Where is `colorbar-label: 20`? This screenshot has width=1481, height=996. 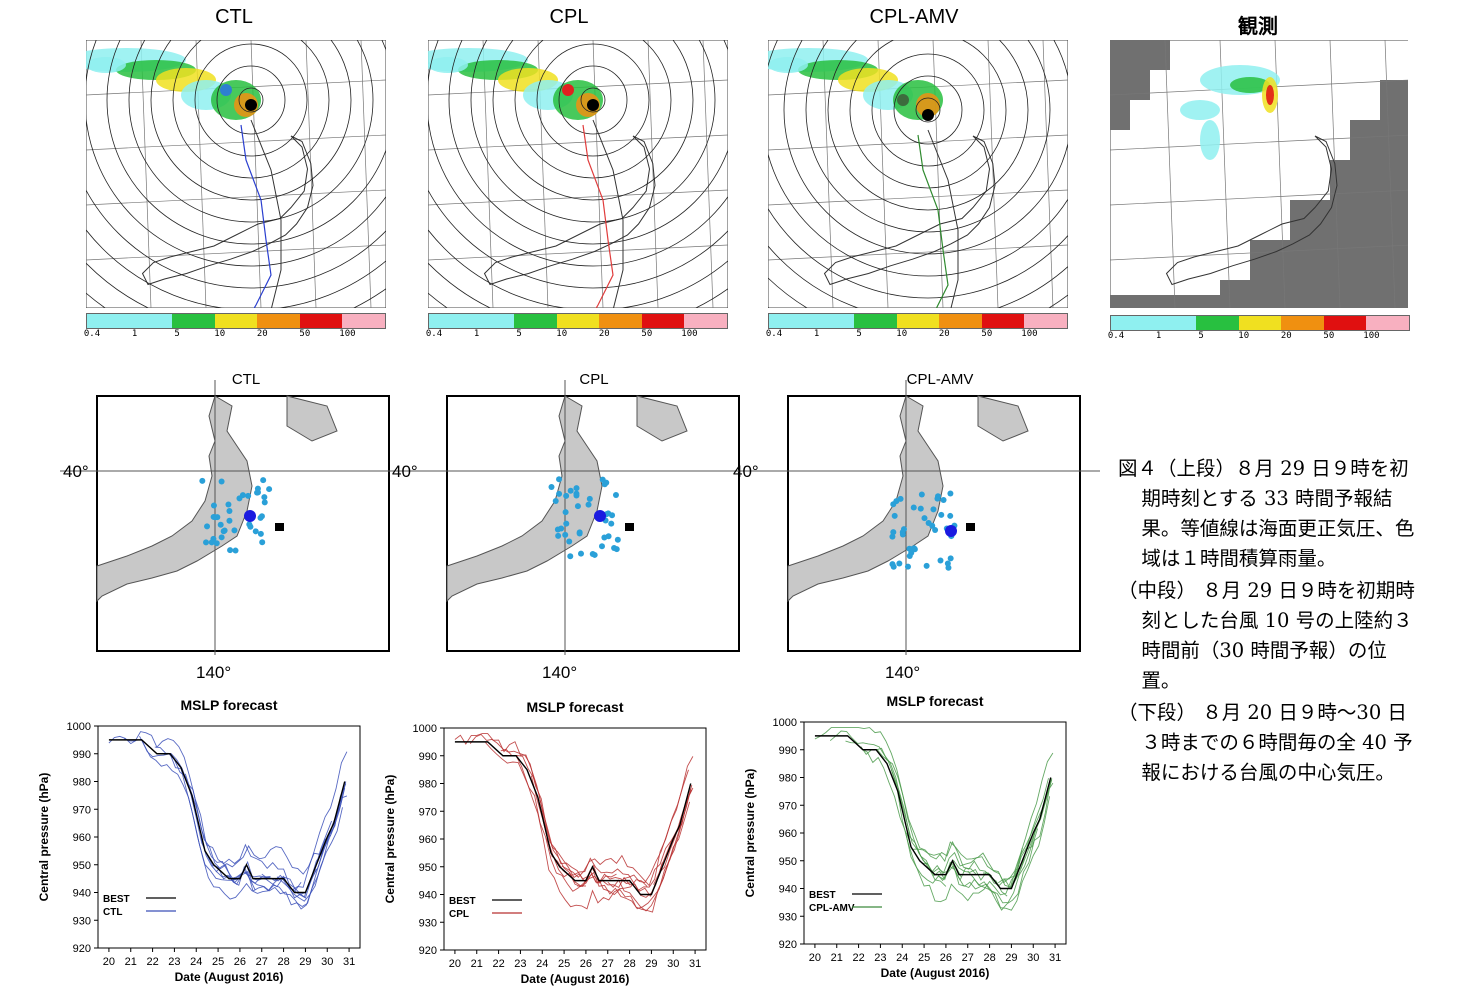 colorbar-label: 20 is located at coordinates (944, 334).